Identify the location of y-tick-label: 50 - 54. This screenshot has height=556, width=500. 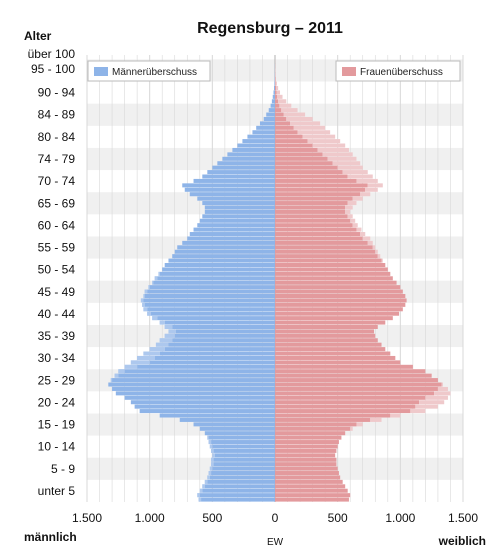
(57, 270).